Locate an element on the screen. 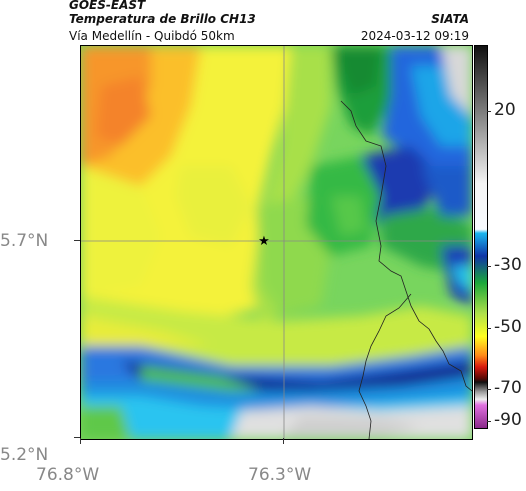 The height and width of the screenshot is (491, 526). cb-label-minus50: -50 is located at coordinates (508, 327).